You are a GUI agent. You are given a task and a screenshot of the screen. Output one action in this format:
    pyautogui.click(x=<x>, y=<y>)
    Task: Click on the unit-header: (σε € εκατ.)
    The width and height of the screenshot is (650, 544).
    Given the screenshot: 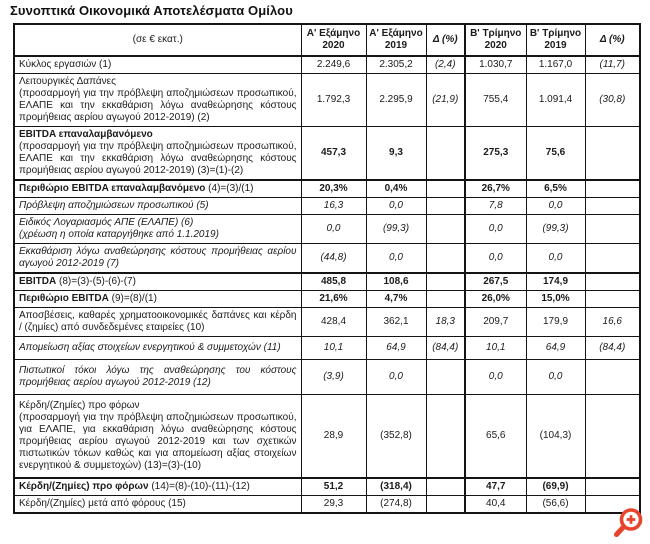 What is the action you would take?
    pyautogui.click(x=157, y=40)
    